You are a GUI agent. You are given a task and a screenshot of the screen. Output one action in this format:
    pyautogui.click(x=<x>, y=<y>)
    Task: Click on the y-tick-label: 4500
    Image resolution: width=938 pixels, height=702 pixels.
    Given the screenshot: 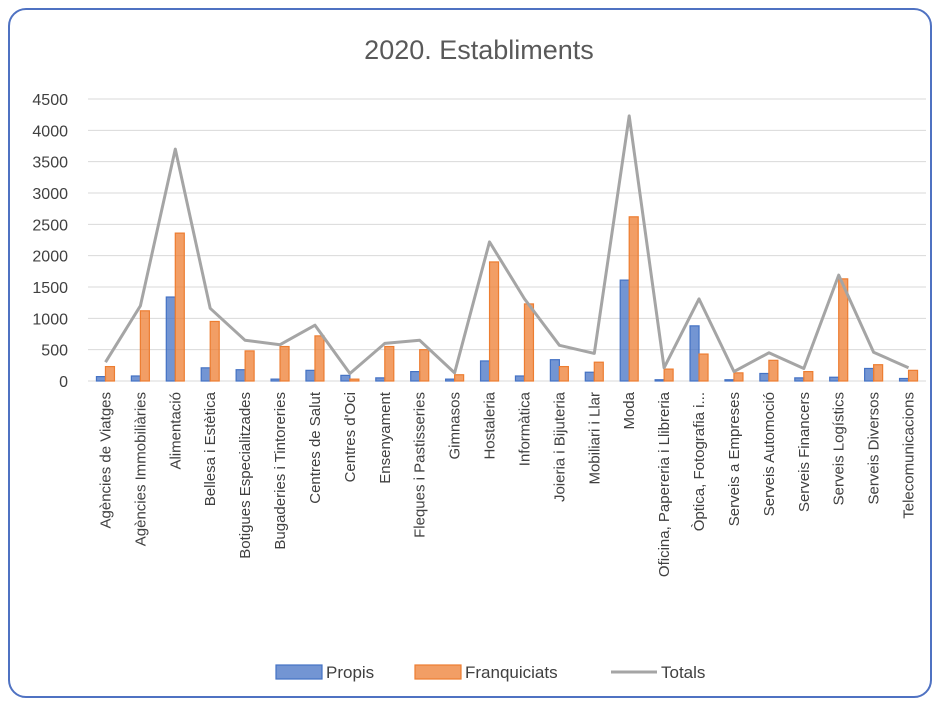 What is the action you would take?
    pyautogui.click(x=50, y=100)
    